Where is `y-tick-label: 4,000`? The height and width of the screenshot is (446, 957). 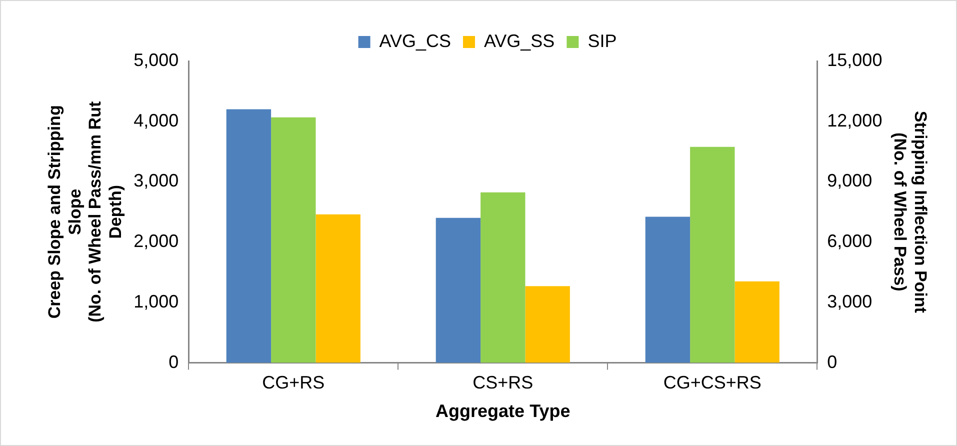
y-tick-label: 4,000 is located at coordinates (156, 120).